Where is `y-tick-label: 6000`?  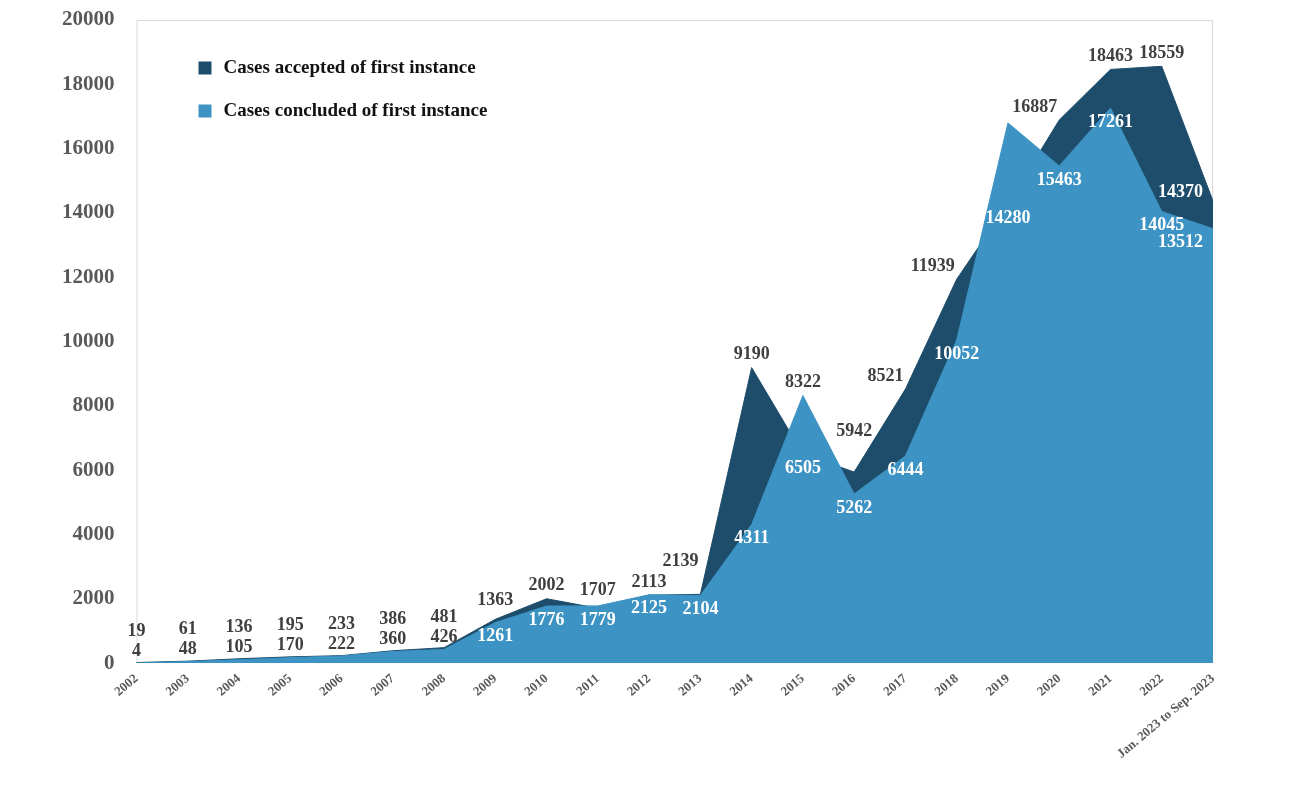 y-tick-label: 6000 is located at coordinates (93, 468).